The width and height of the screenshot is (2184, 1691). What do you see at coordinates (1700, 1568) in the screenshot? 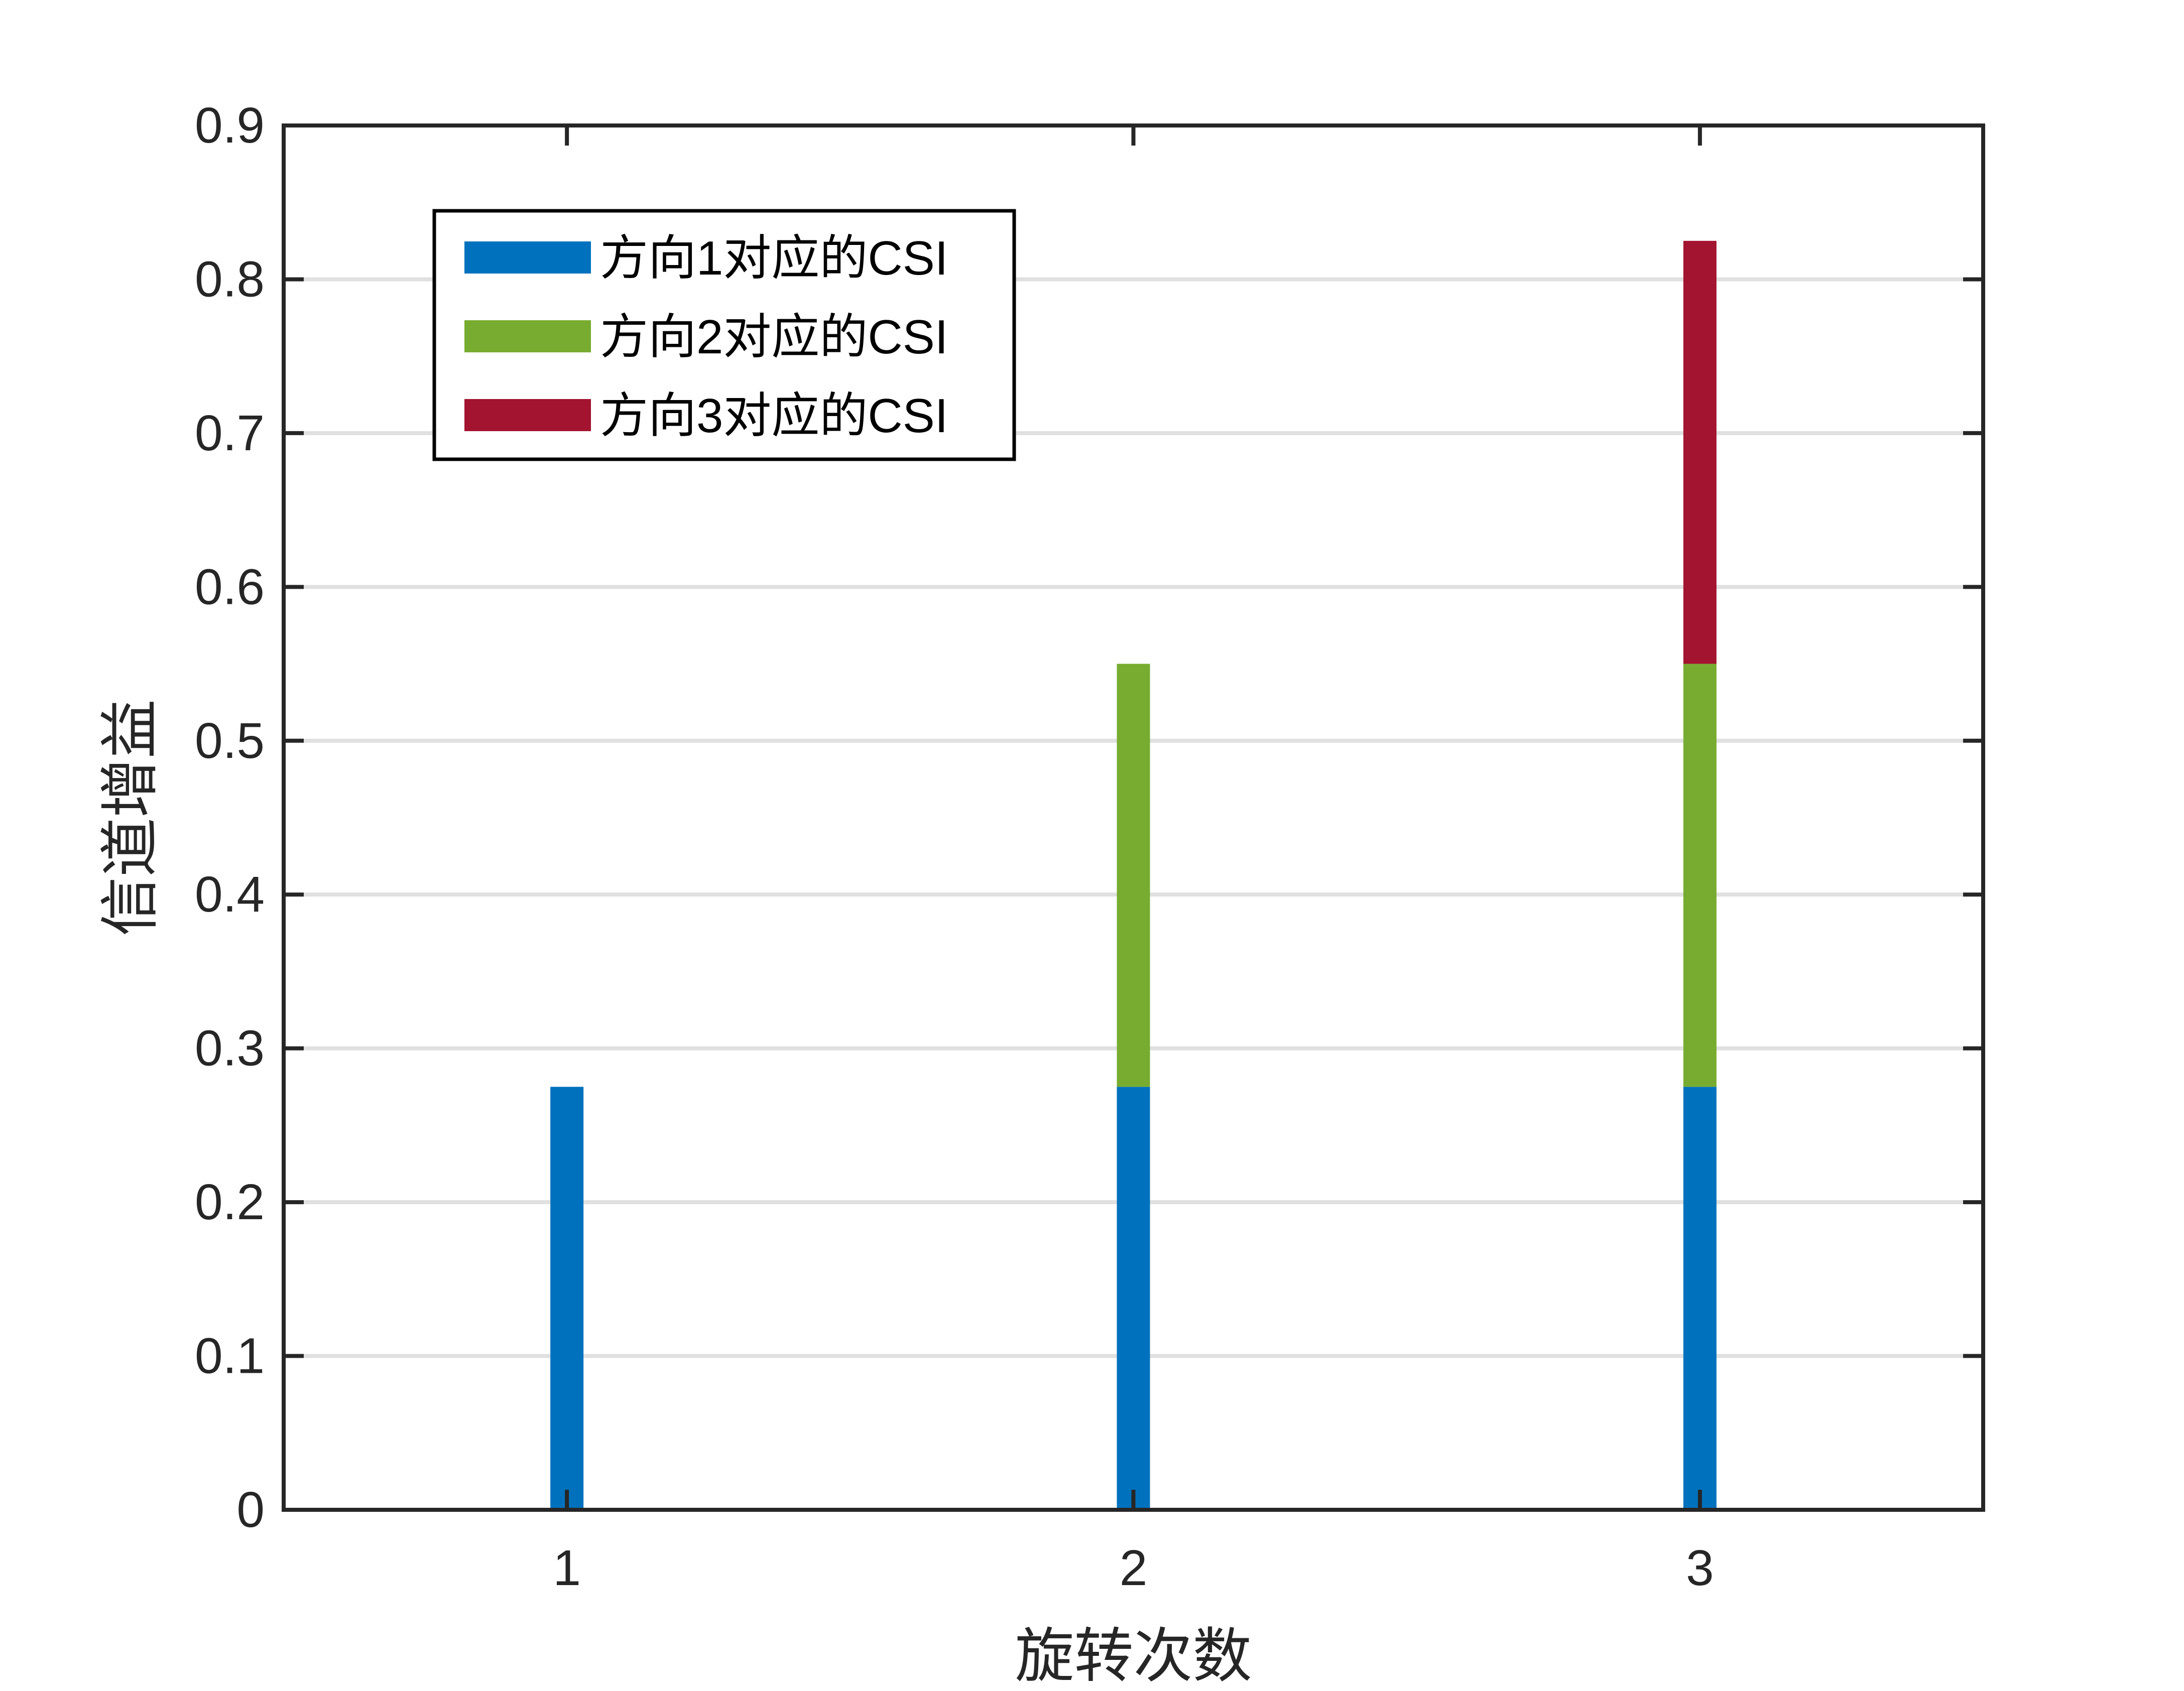
I see `x-tick-label: 3` at bounding box center [1700, 1568].